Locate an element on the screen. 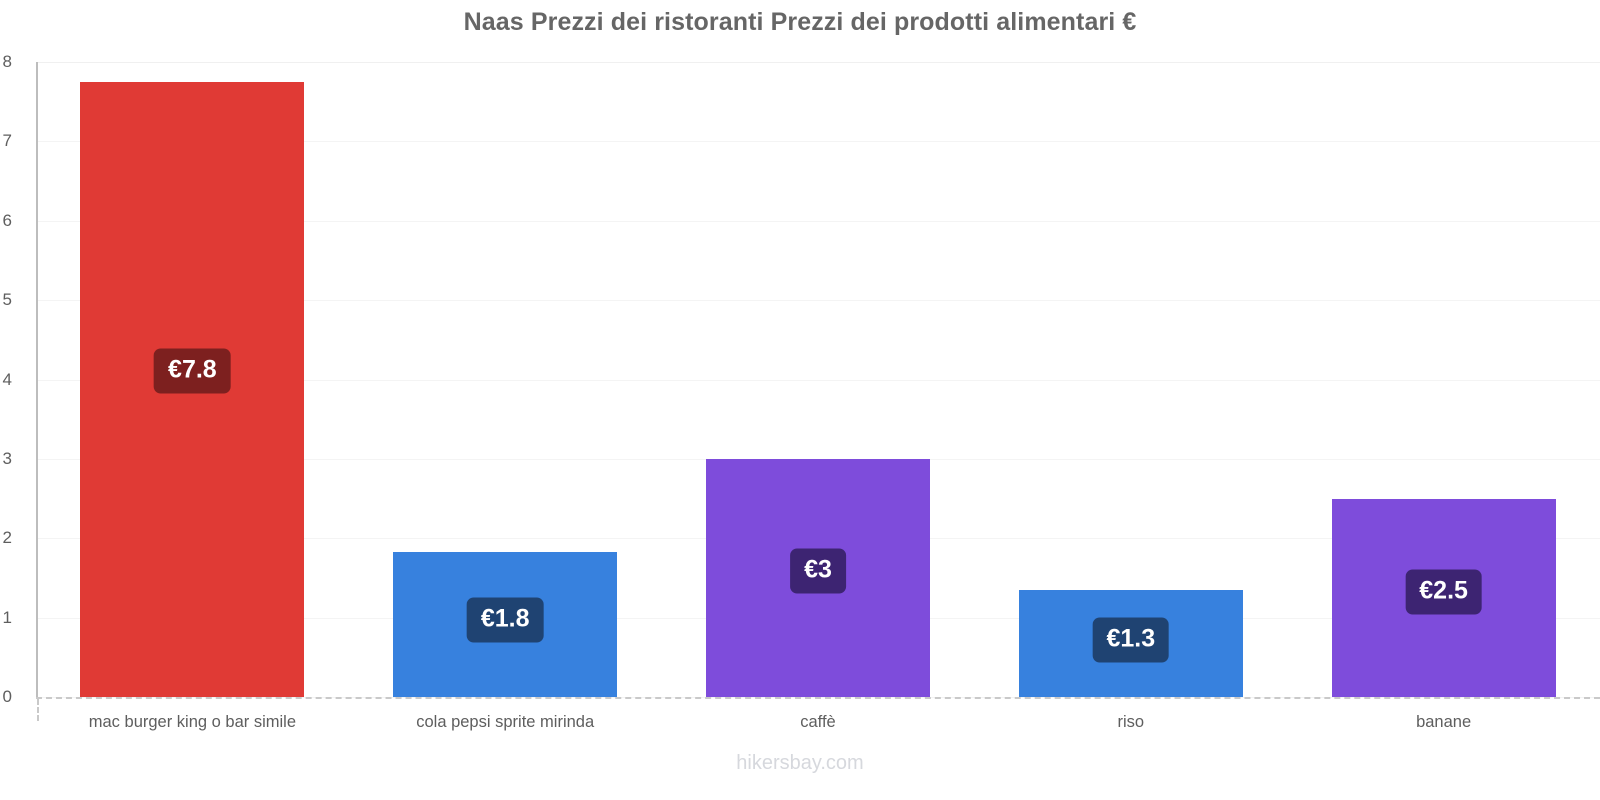 The width and height of the screenshot is (1600, 800). bar-value-label: €7.8 is located at coordinates (192, 371).